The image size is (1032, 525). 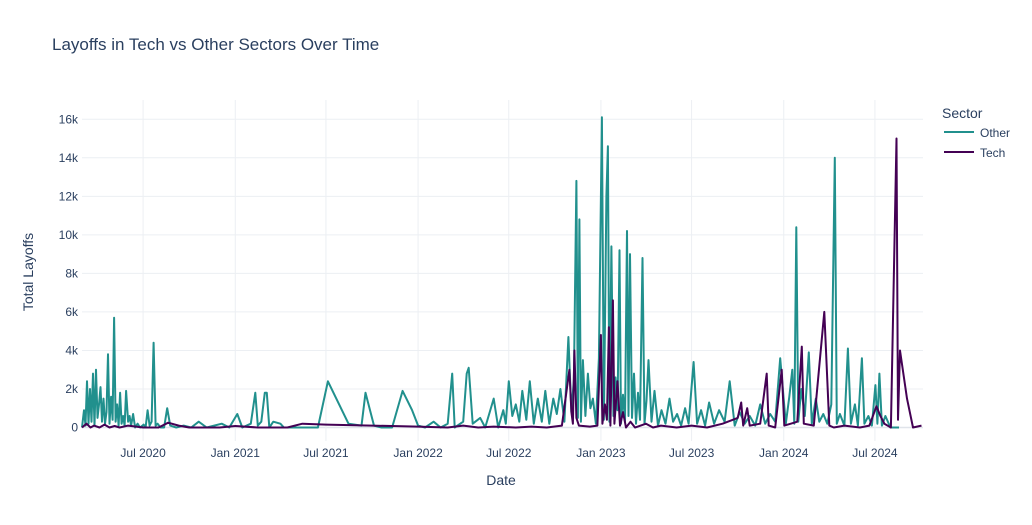 I want to click on y-axis-title: Total Layoffs, so click(x=28, y=272).